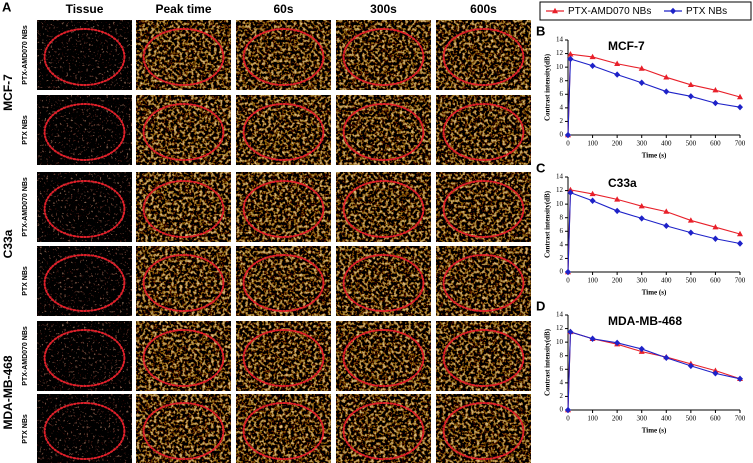 The height and width of the screenshot is (463, 753). I want to click on legend-label: PTX NBs, so click(706, 11).